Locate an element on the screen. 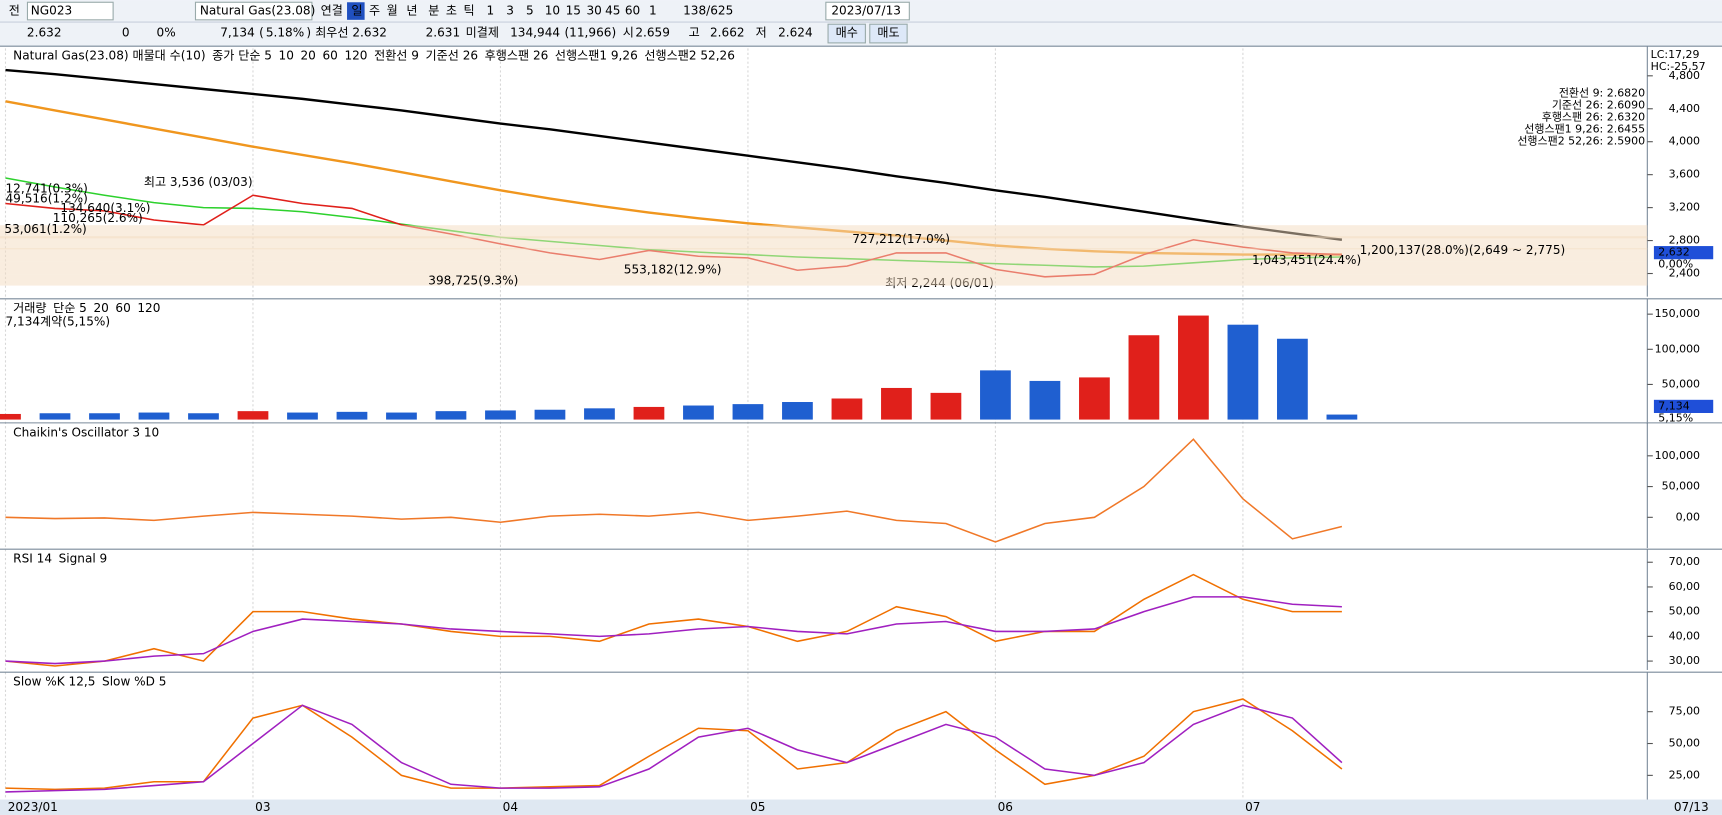 This screenshot has height=815, width=1722. profile-label: 1,043,451(24.4%) is located at coordinates (1306, 260).